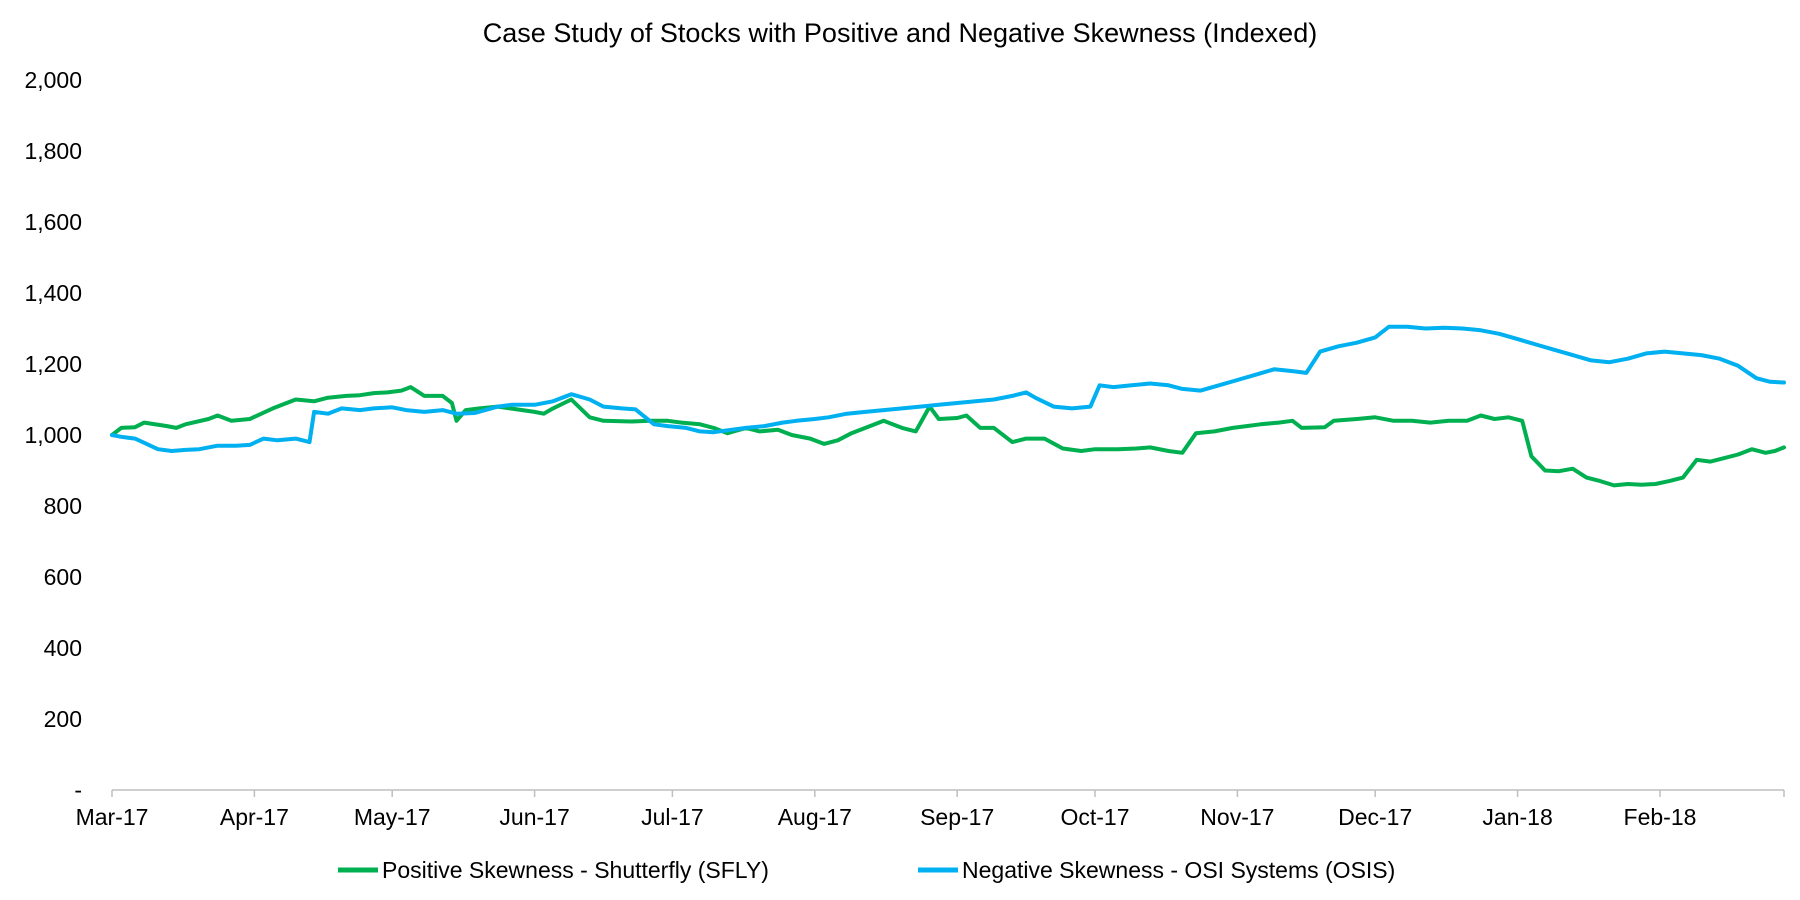 The image size is (1800, 900). What do you see at coordinates (957, 817) in the screenshot?
I see `x-tick-label: Sep-17` at bounding box center [957, 817].